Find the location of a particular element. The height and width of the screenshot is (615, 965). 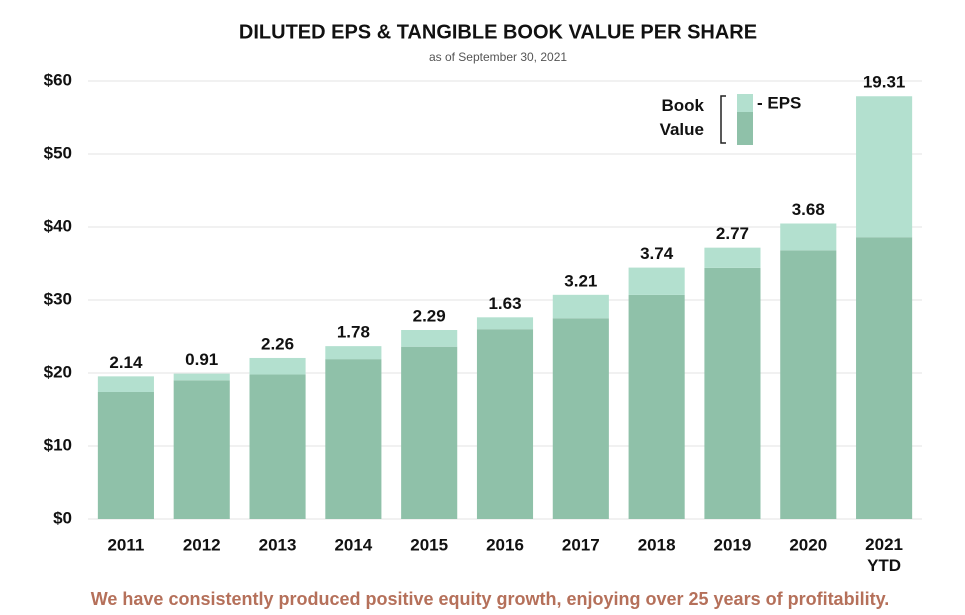

value-label: 3.21 is located at coordinates (580, 280).